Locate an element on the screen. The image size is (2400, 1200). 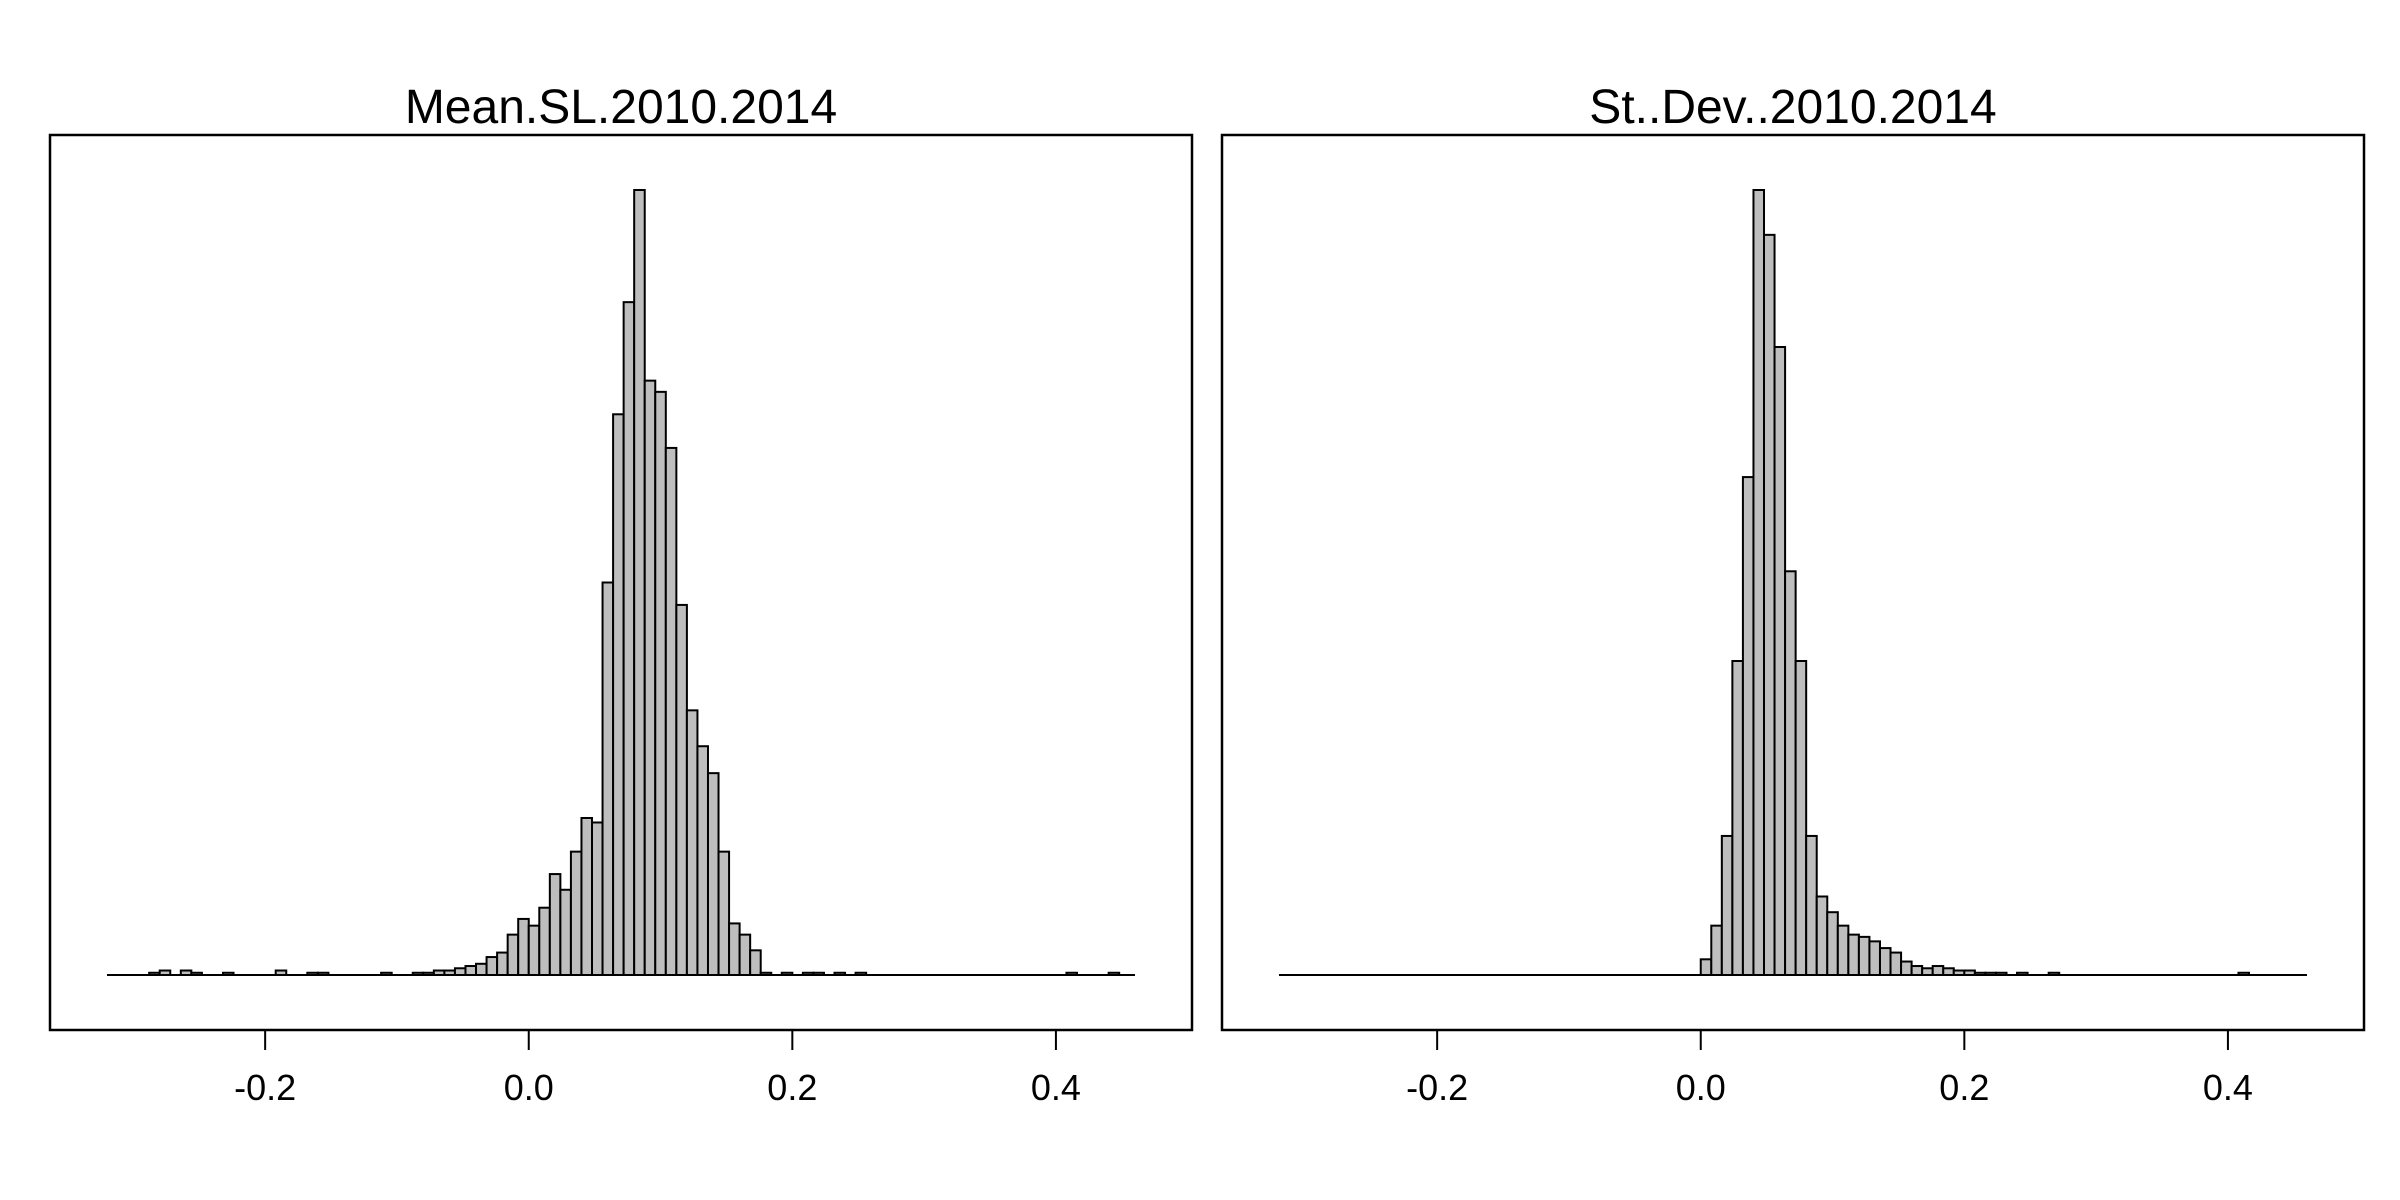
panel-title: St..Dev..2010.2014 is located at coordinates (1792, 107).